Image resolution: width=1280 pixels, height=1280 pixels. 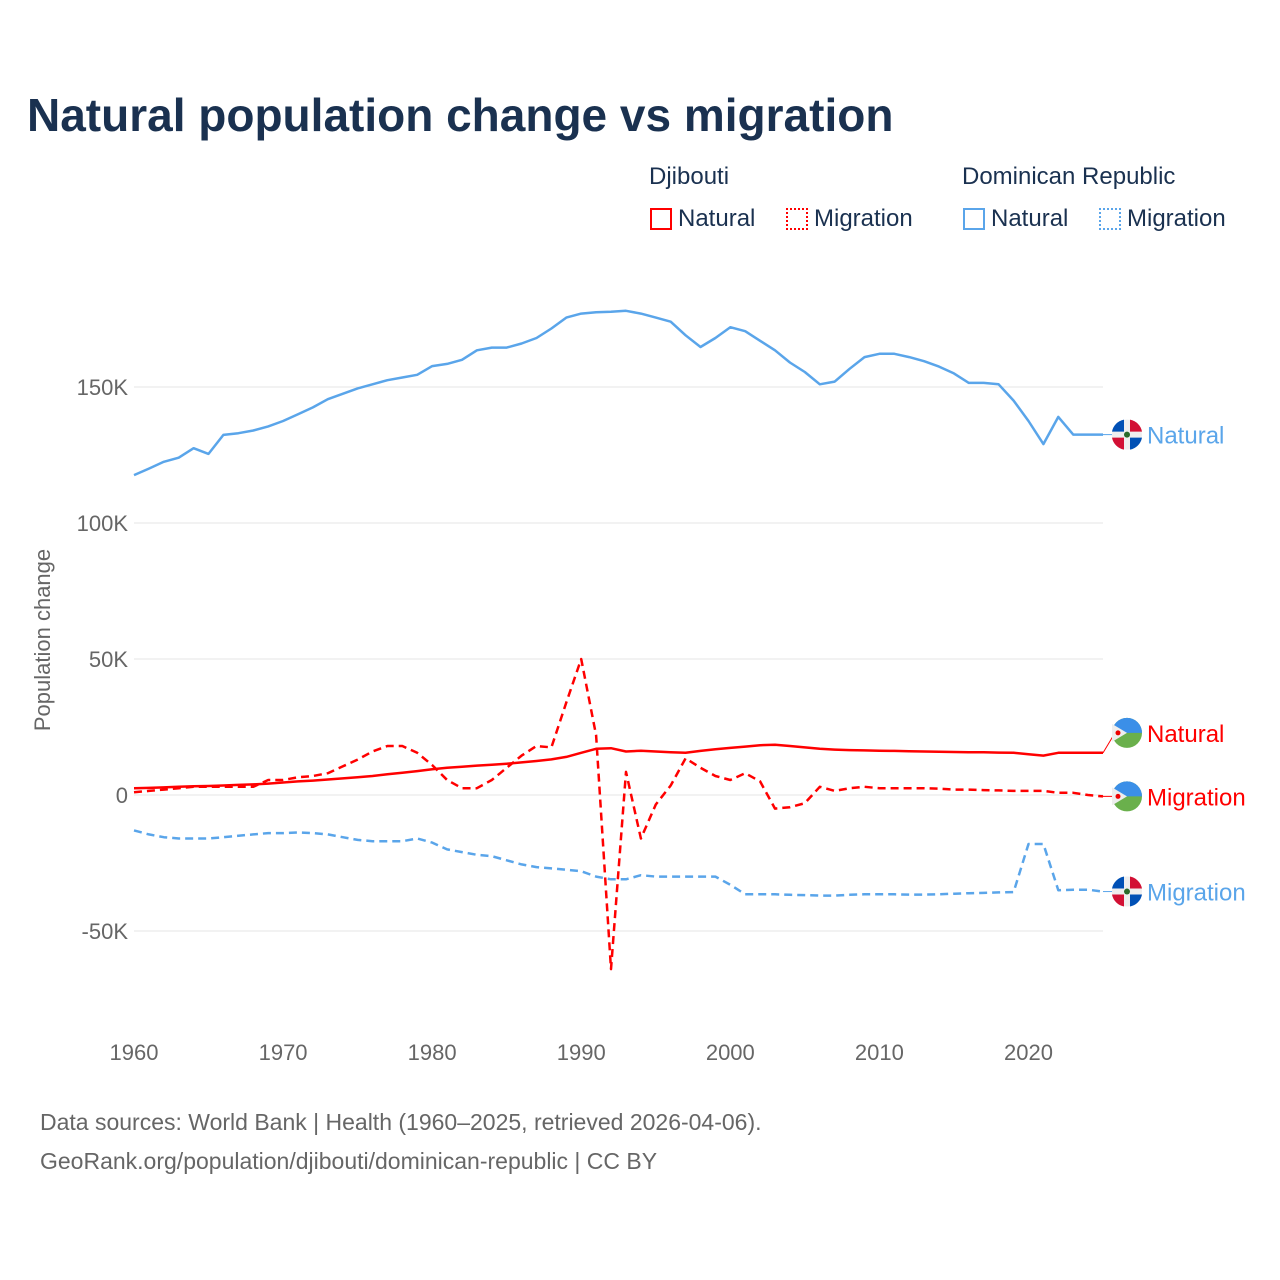 What do you see at coordinates (432, 1052) in the screenshot?
I see `x-tick-label: 1980` at bounding box center [432, 1052].